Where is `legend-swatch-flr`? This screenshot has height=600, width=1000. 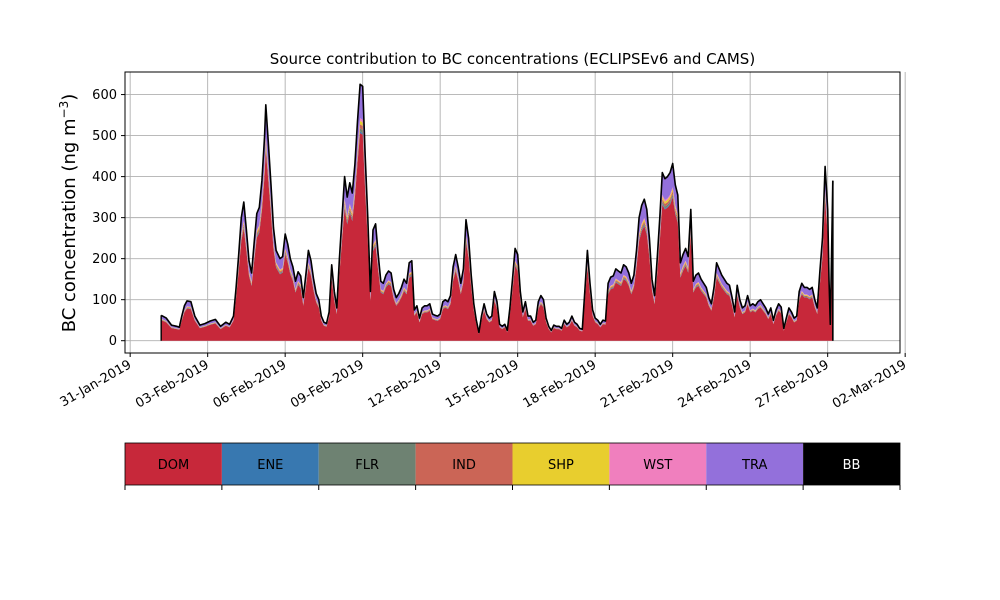 legend-swatch-flr is located at coordinates (367, 464).